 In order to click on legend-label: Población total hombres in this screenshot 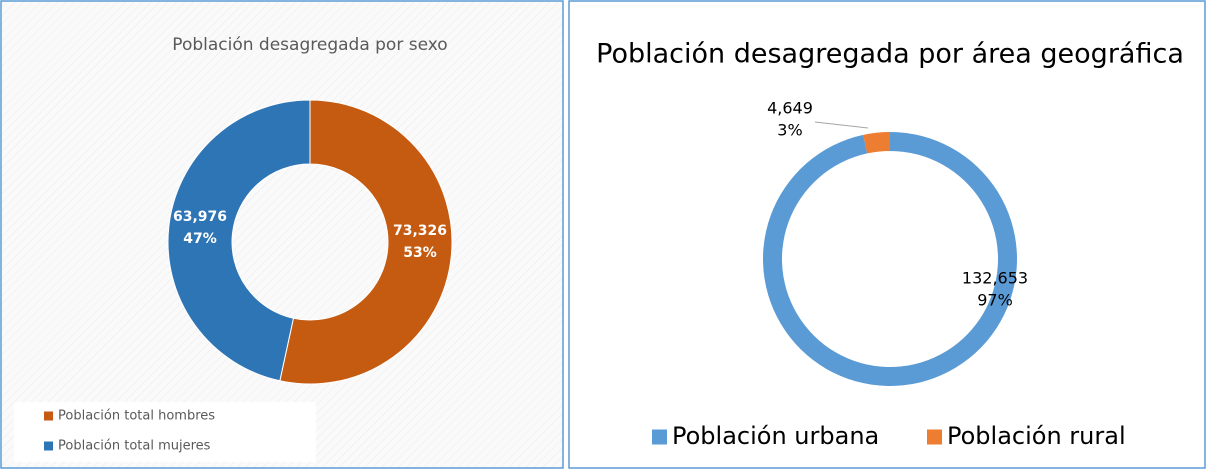, I will do `click(136, 416)`.